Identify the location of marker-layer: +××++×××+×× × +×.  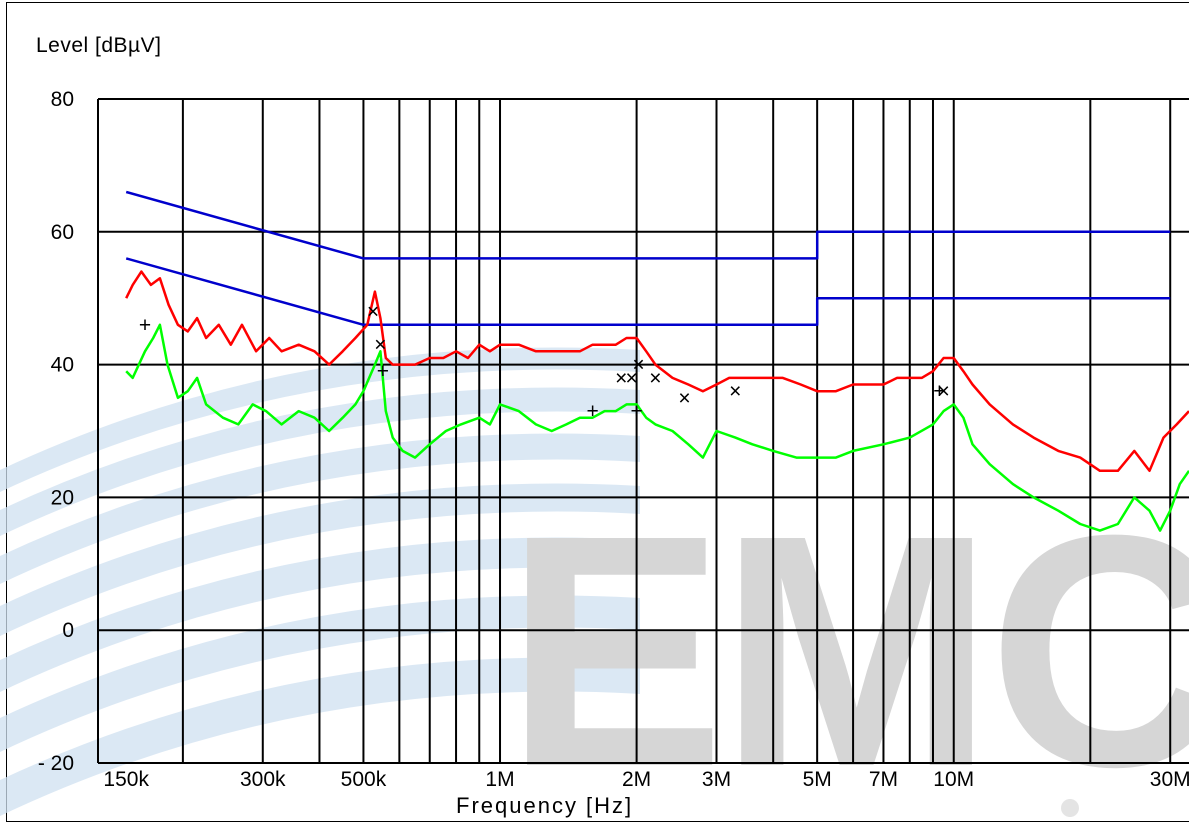
(544, 361).